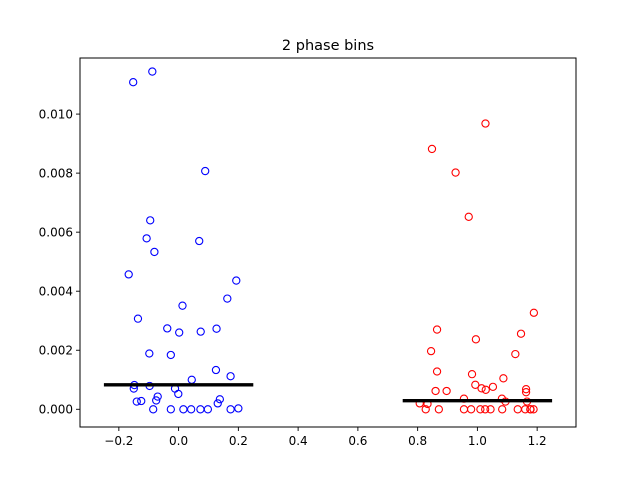 The height and width of the screenshot is (485, 640). Describe the element at coordinates (537, 441) in the screenshot. I see `x-tick-label: 1.2` at that location.